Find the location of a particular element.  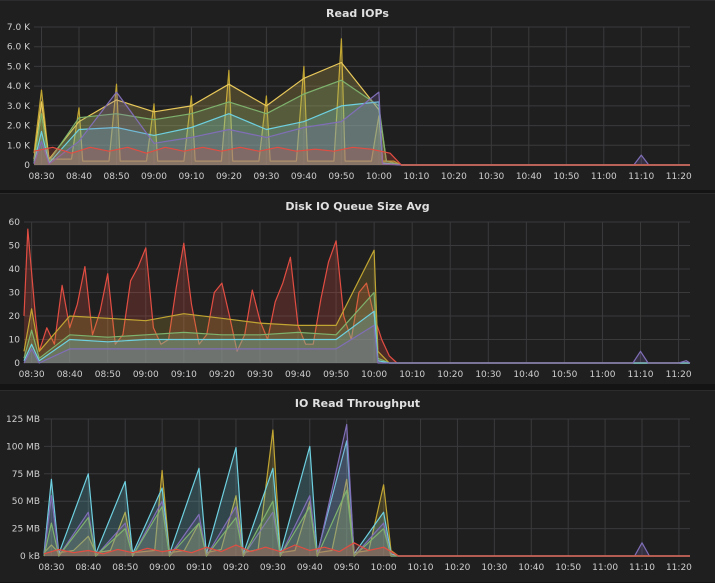

disk-io-queue-x-tick: 11:10 is located at coordinates (641, 375).